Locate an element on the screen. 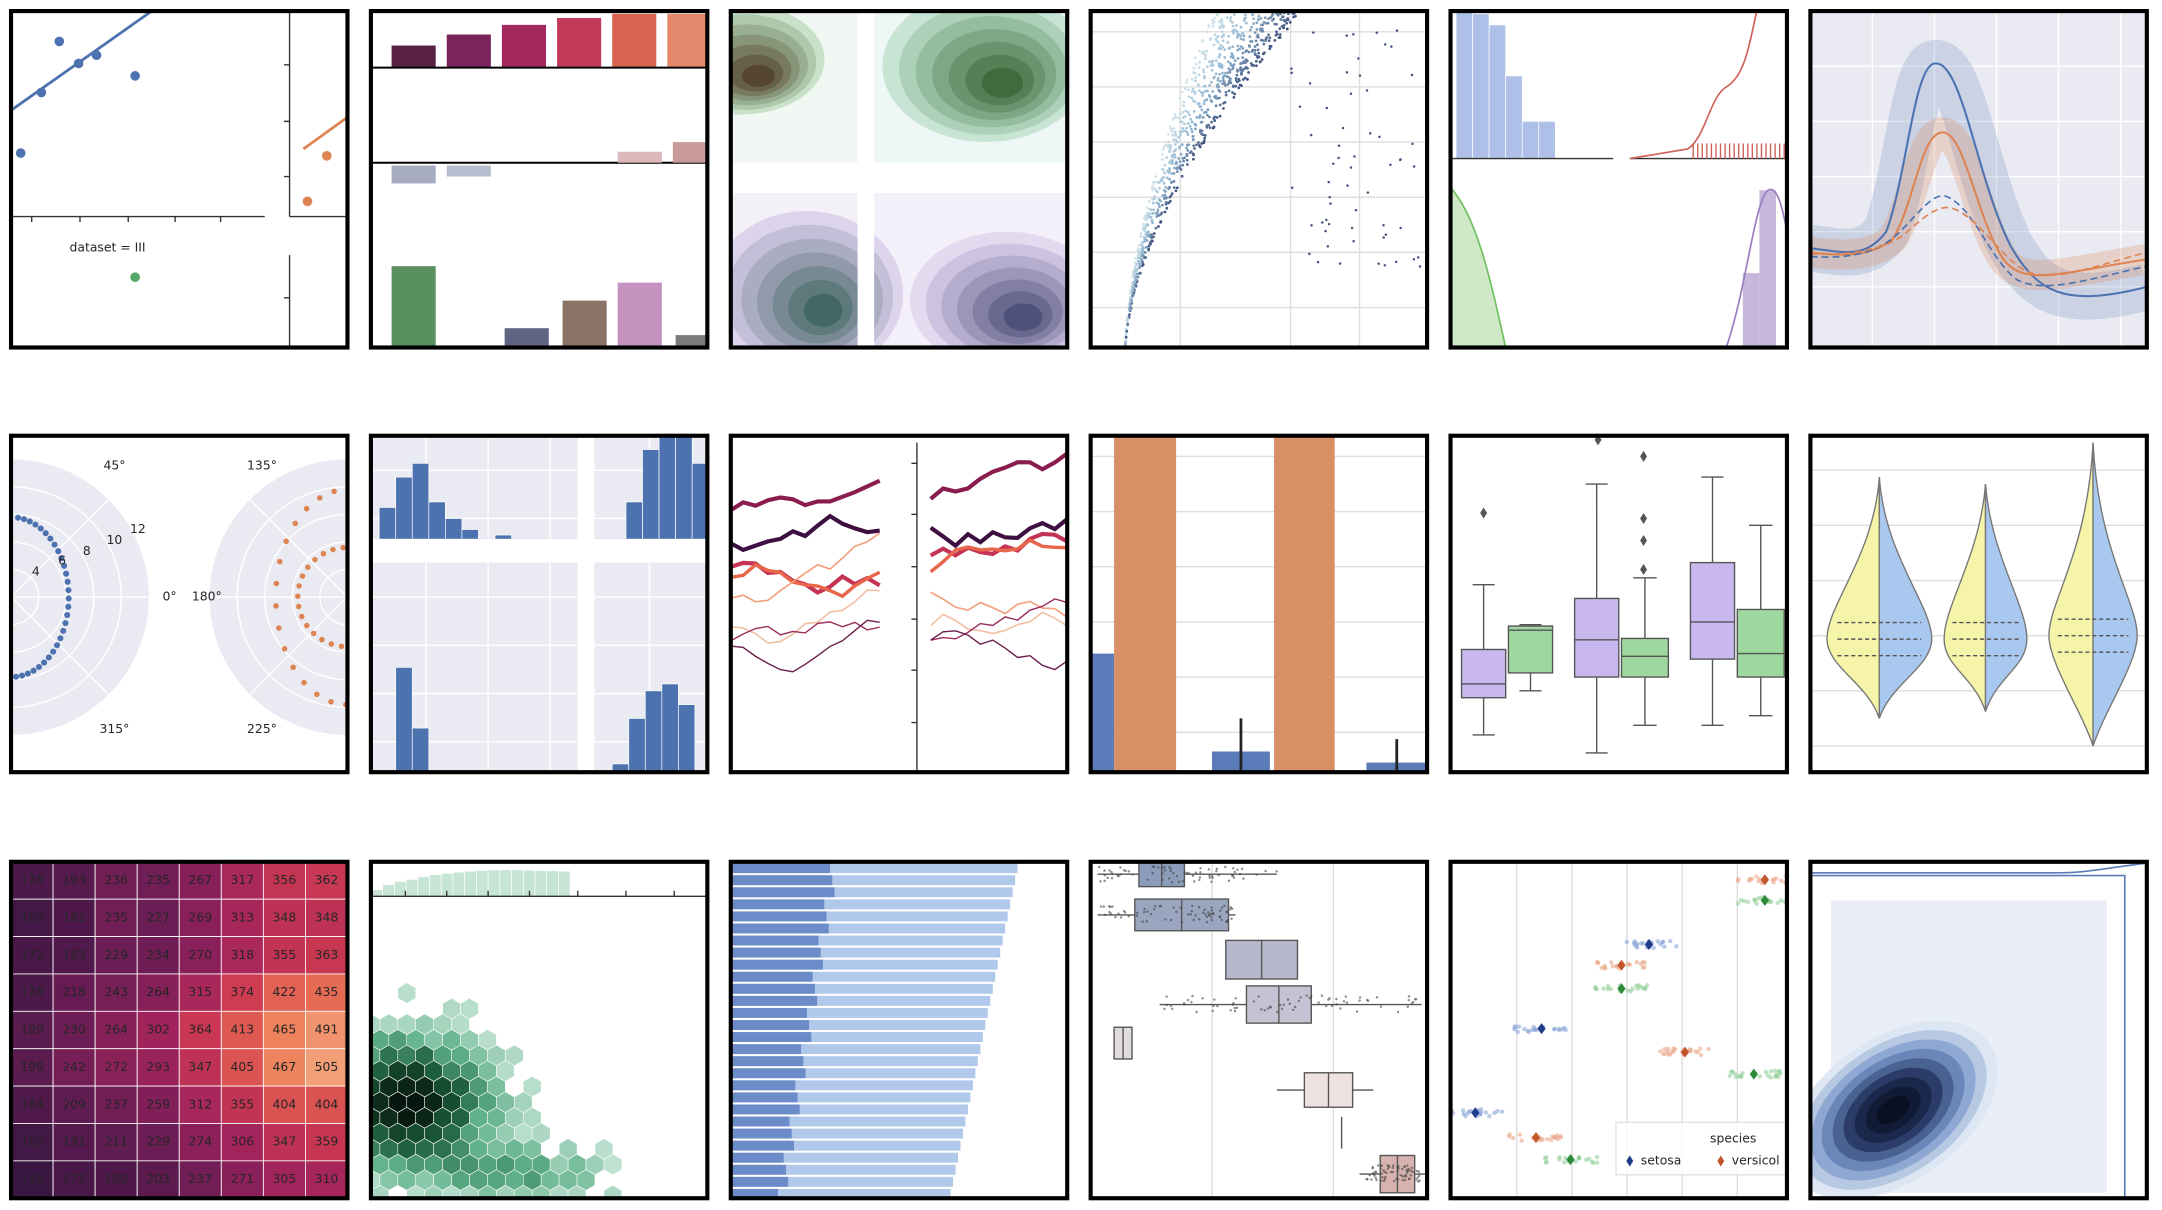 This screenshot has width=2162, height=1210. background is located at coordinates (179, 179).